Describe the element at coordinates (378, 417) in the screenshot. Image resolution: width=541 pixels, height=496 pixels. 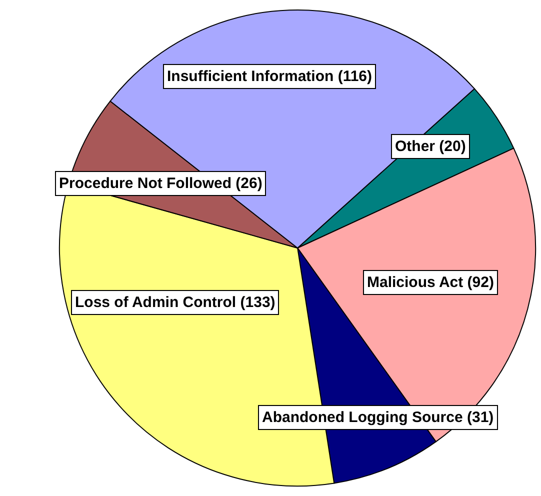
I see `slice-label: Abandoned Logging Source (31)` at that location.